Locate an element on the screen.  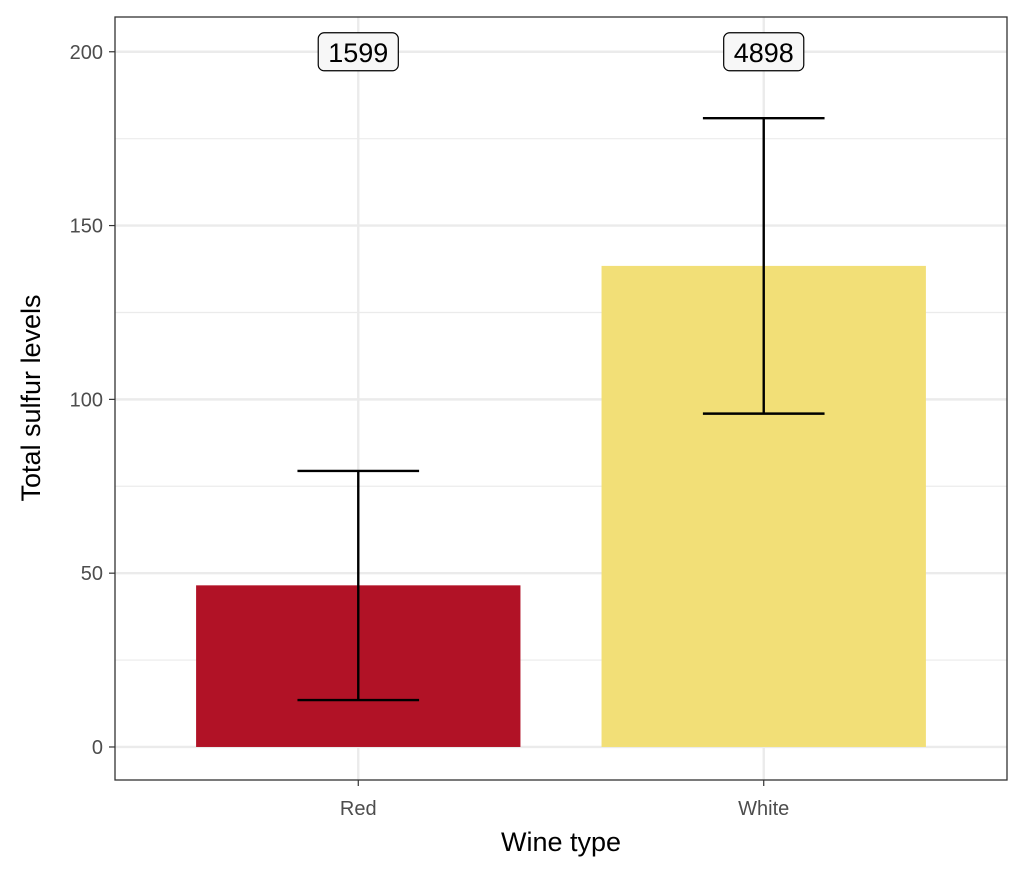
y-tick-label: 100 is located at coordinates (86, 400).